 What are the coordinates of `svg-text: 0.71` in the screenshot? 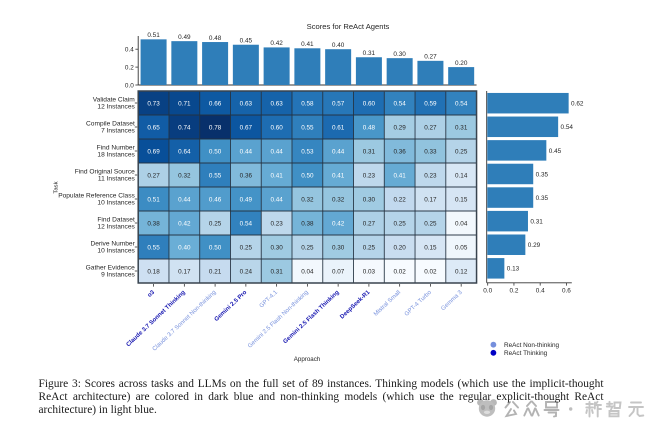 It's located at (184, 103).